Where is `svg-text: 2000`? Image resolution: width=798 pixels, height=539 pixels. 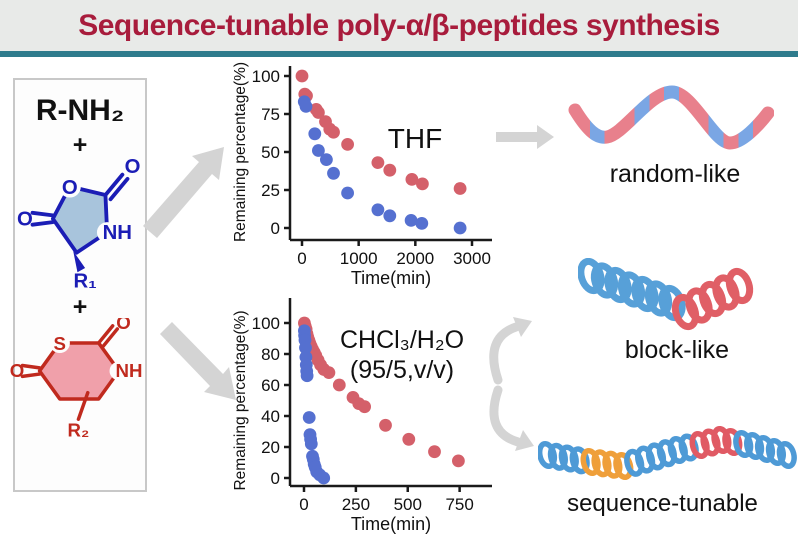
svg-text: 2000 is located at coordinates (415, 258).